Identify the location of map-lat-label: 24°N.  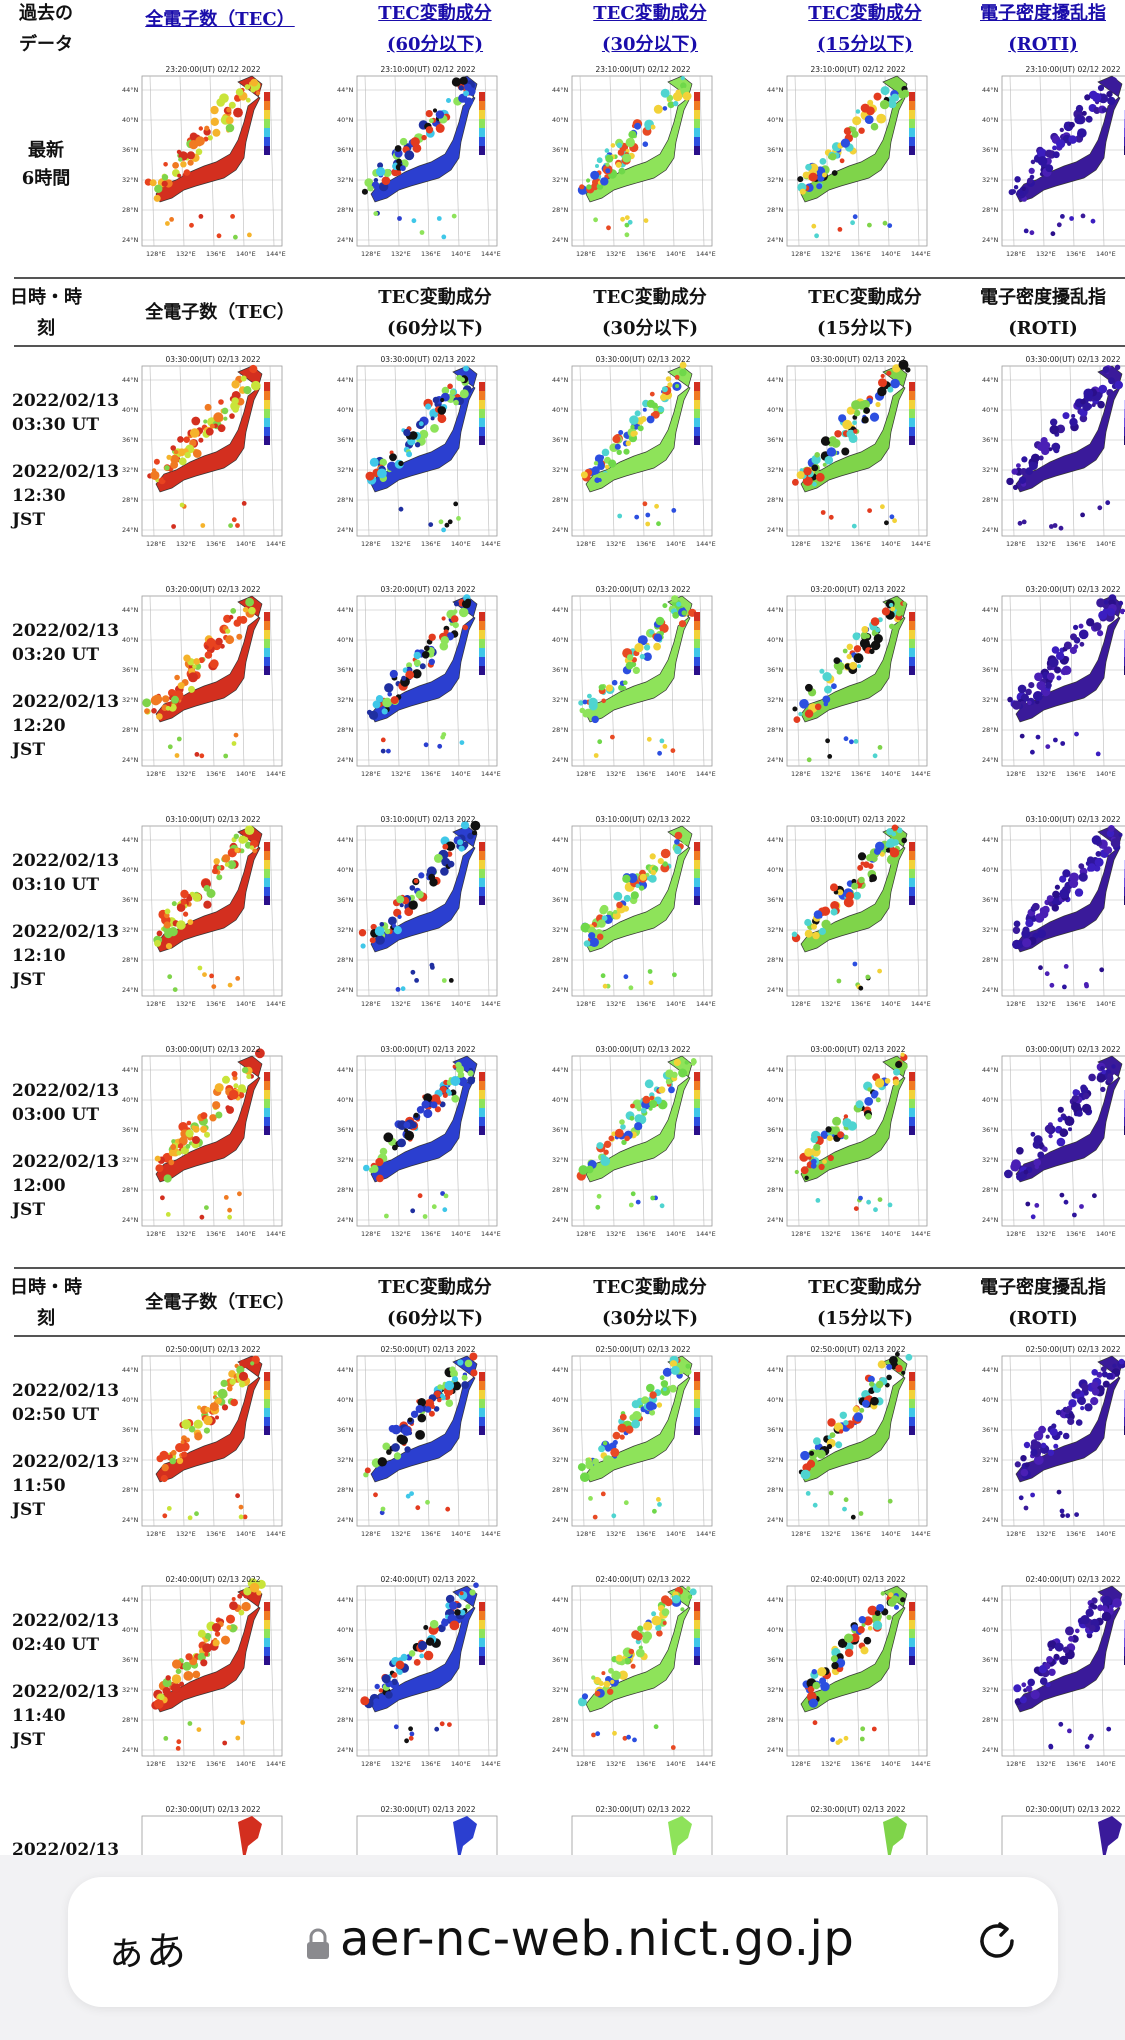
(345, 990).